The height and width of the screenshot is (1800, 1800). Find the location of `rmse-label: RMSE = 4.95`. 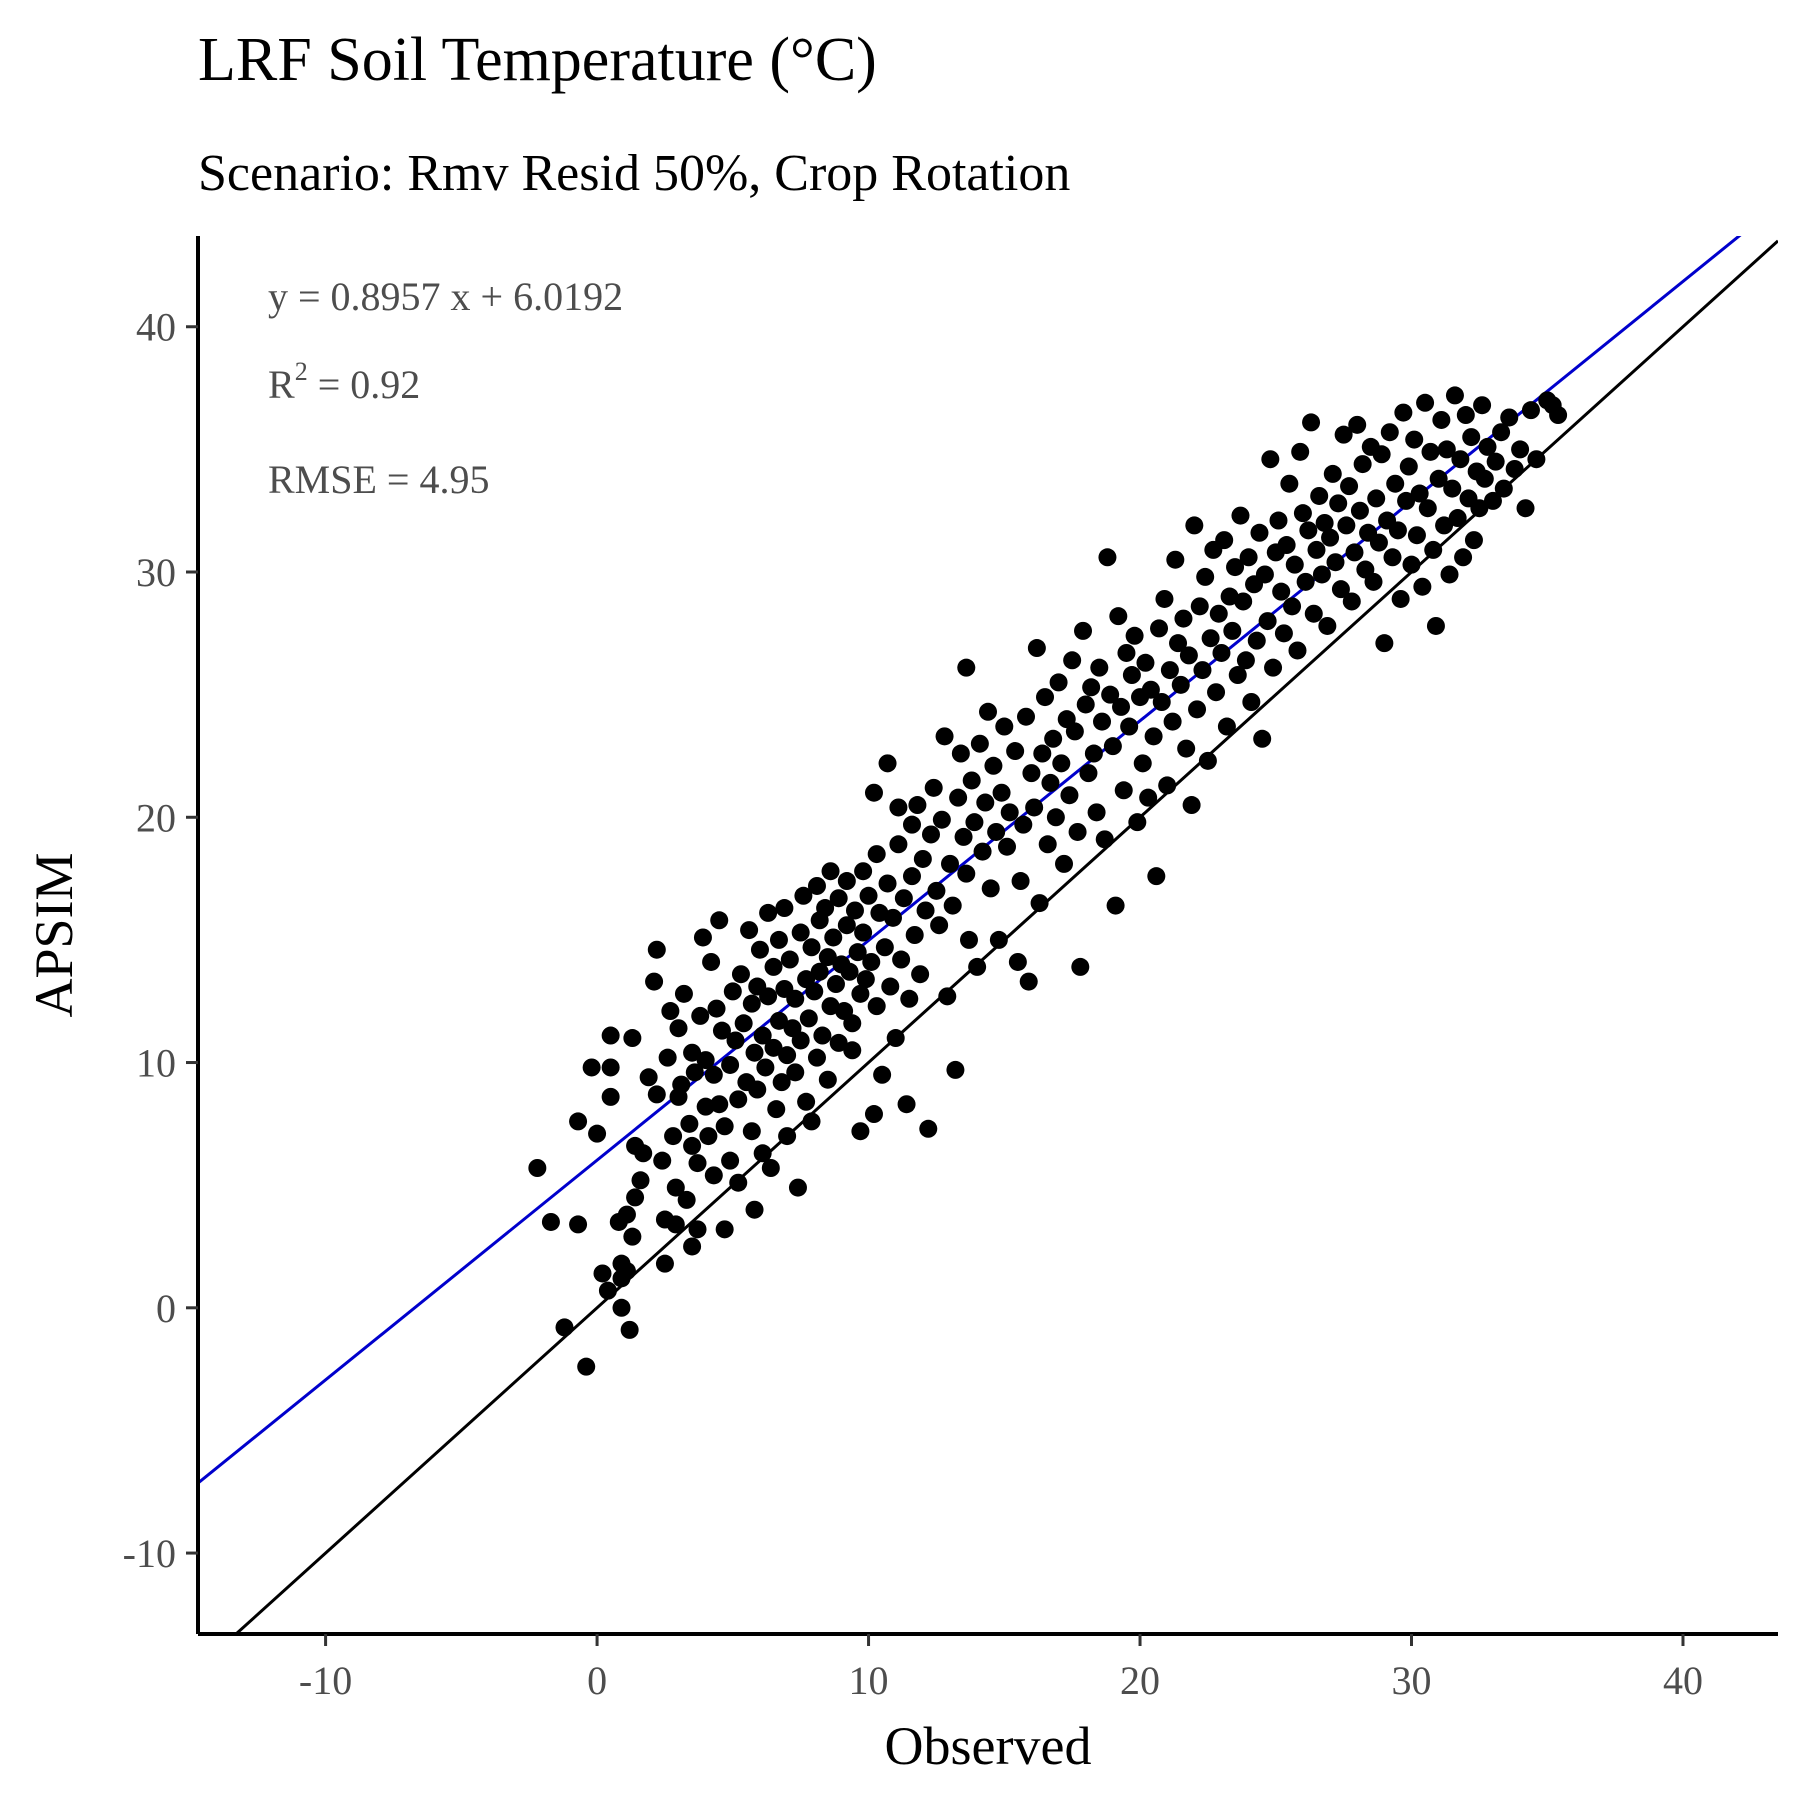

rmse-label: RMSE = 4.95 is located at coordinates (378, 479).